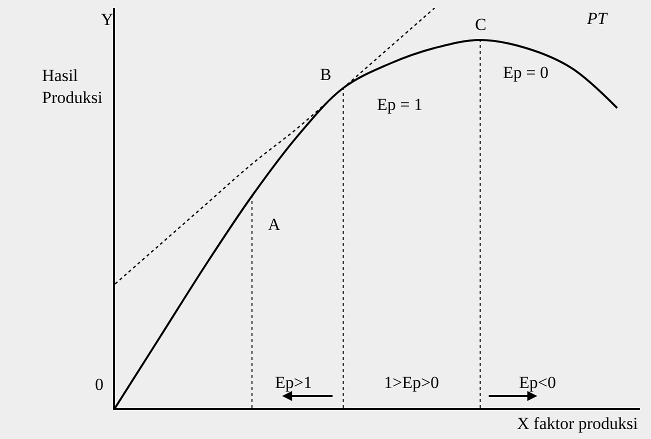 The image size is (651, 439). I want to click on annotation: B, so click(326, 74).